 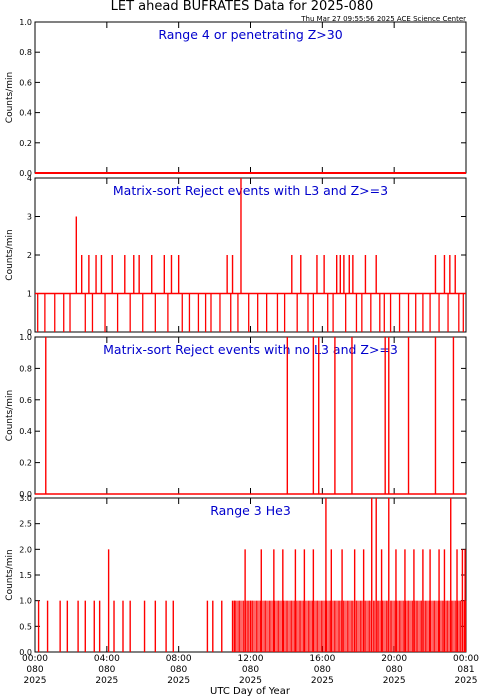 What do you see at coordinates (250, 691) in the screenshot?
I see `x-axis-label: UTC Day of Year` at bounding box center [250, 691].